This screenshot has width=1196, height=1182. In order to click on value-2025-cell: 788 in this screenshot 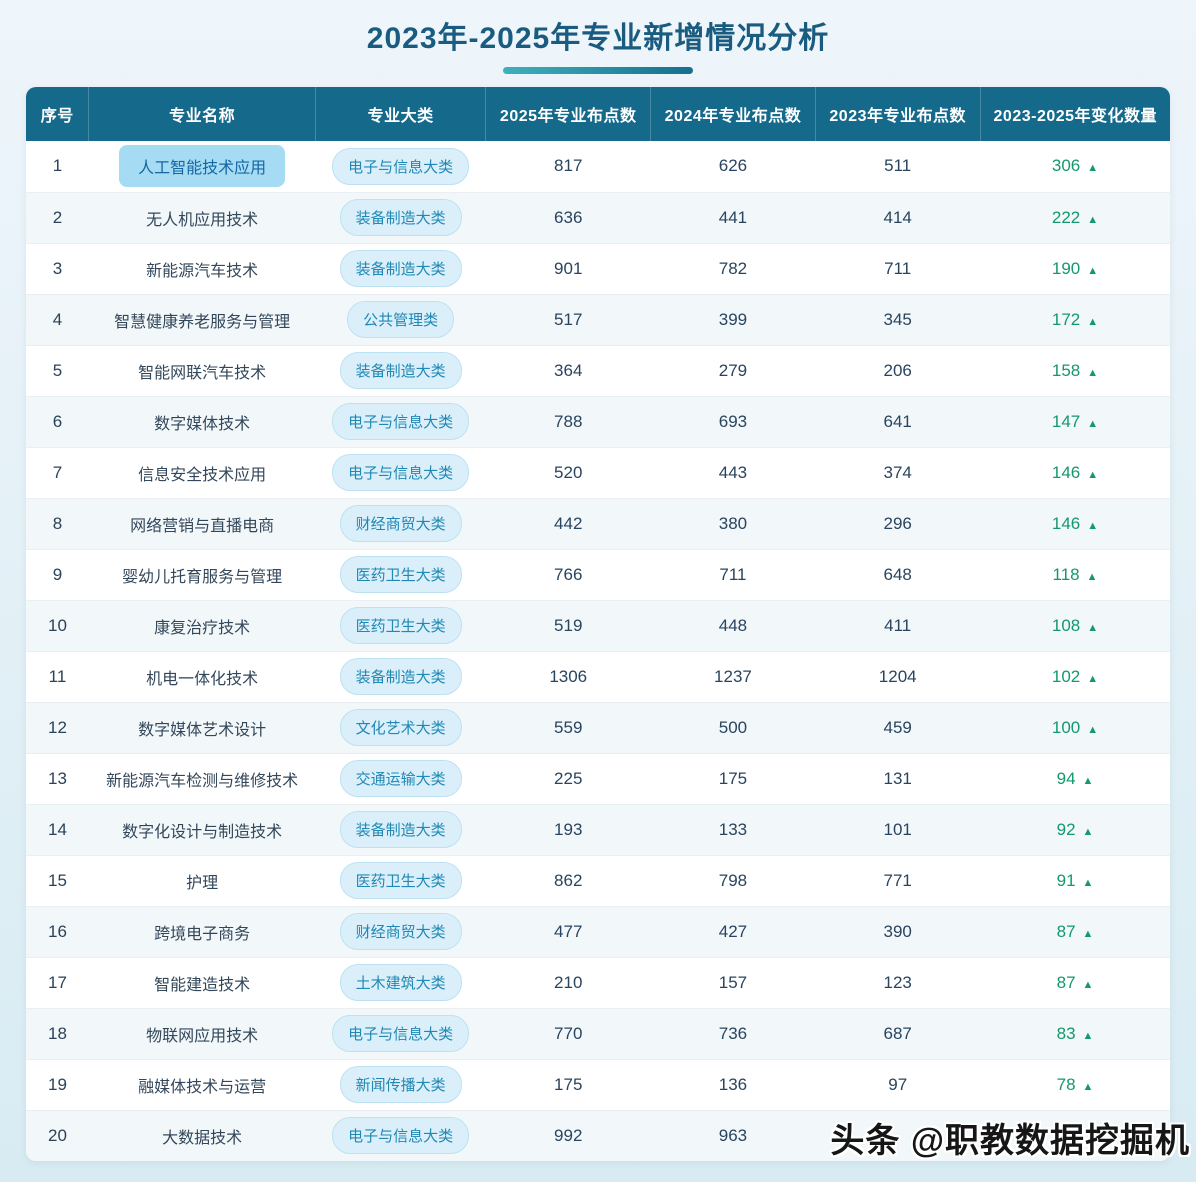, I will do `click(568, 421)`.